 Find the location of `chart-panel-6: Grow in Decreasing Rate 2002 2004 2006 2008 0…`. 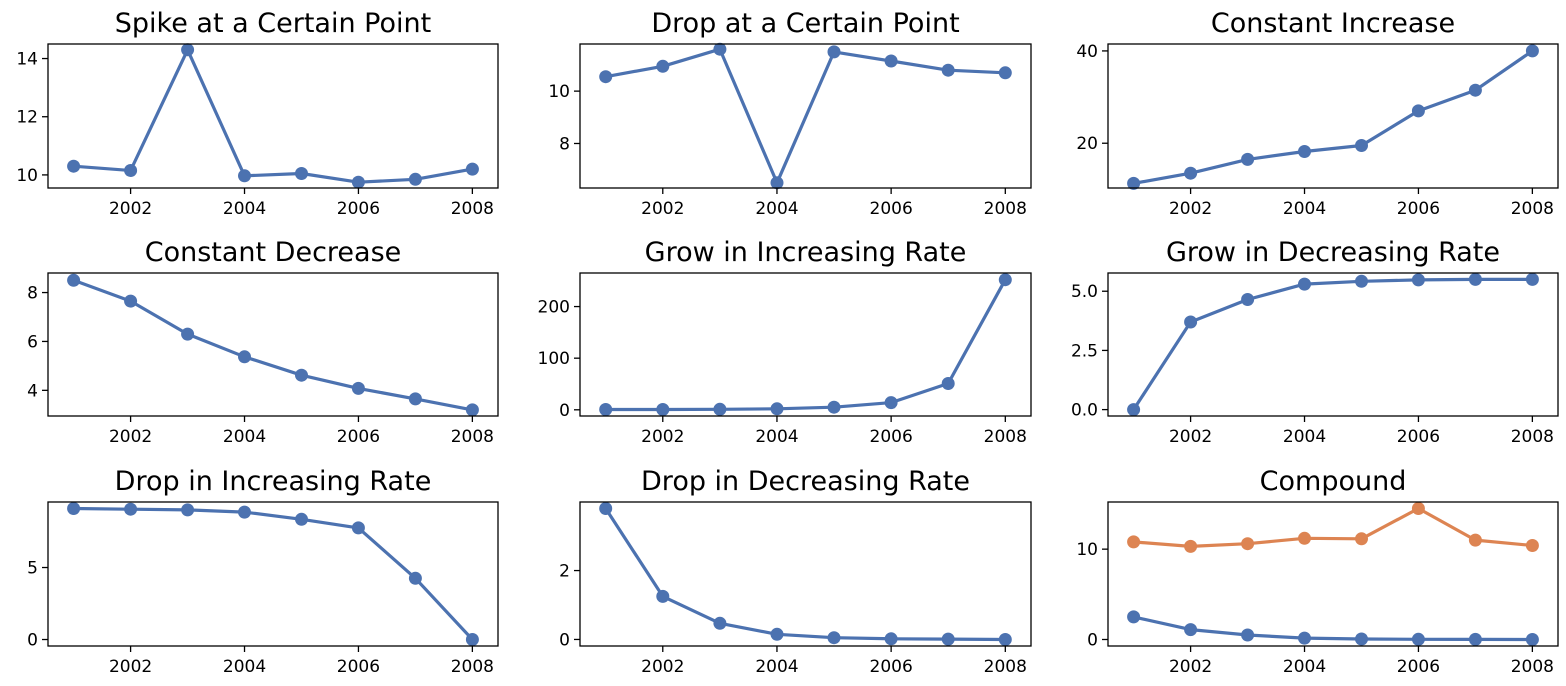

chart-panel-6: Grow in Decreasing Rate 2002 2004 2006 2008 0… is located at coordinates (1315, 342).